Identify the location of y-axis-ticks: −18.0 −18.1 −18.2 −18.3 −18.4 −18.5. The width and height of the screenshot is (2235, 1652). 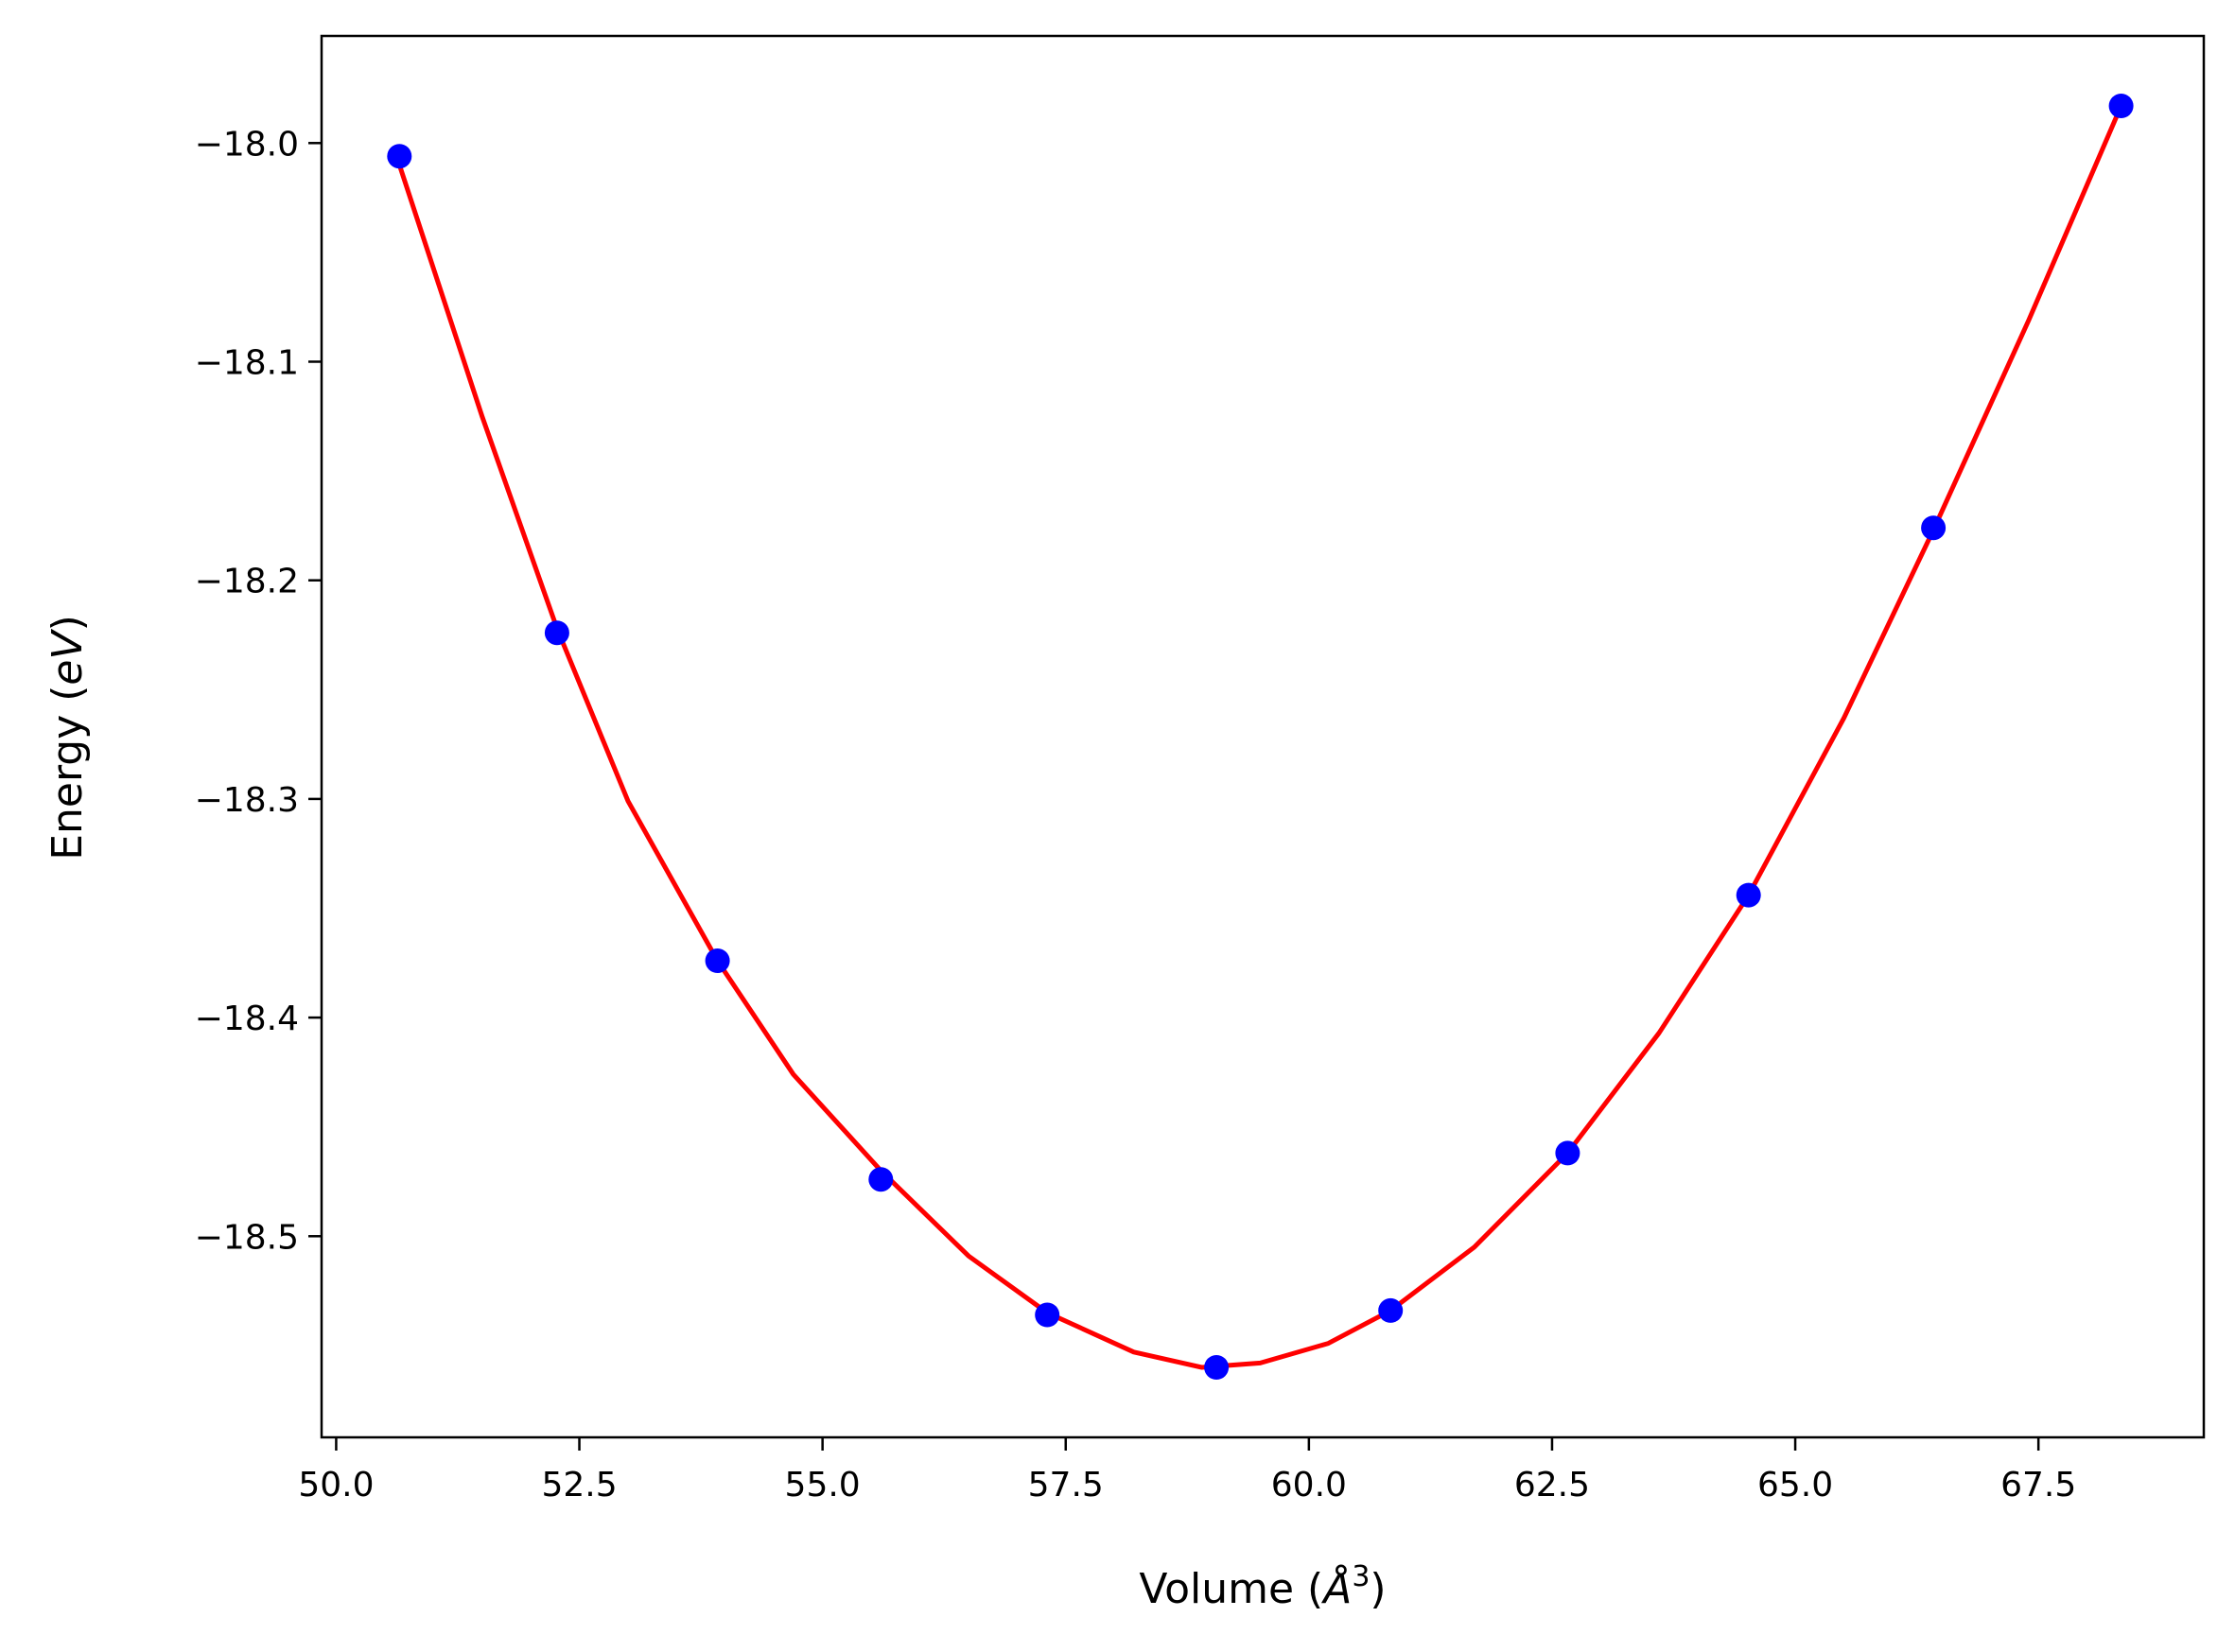
(258, 691).